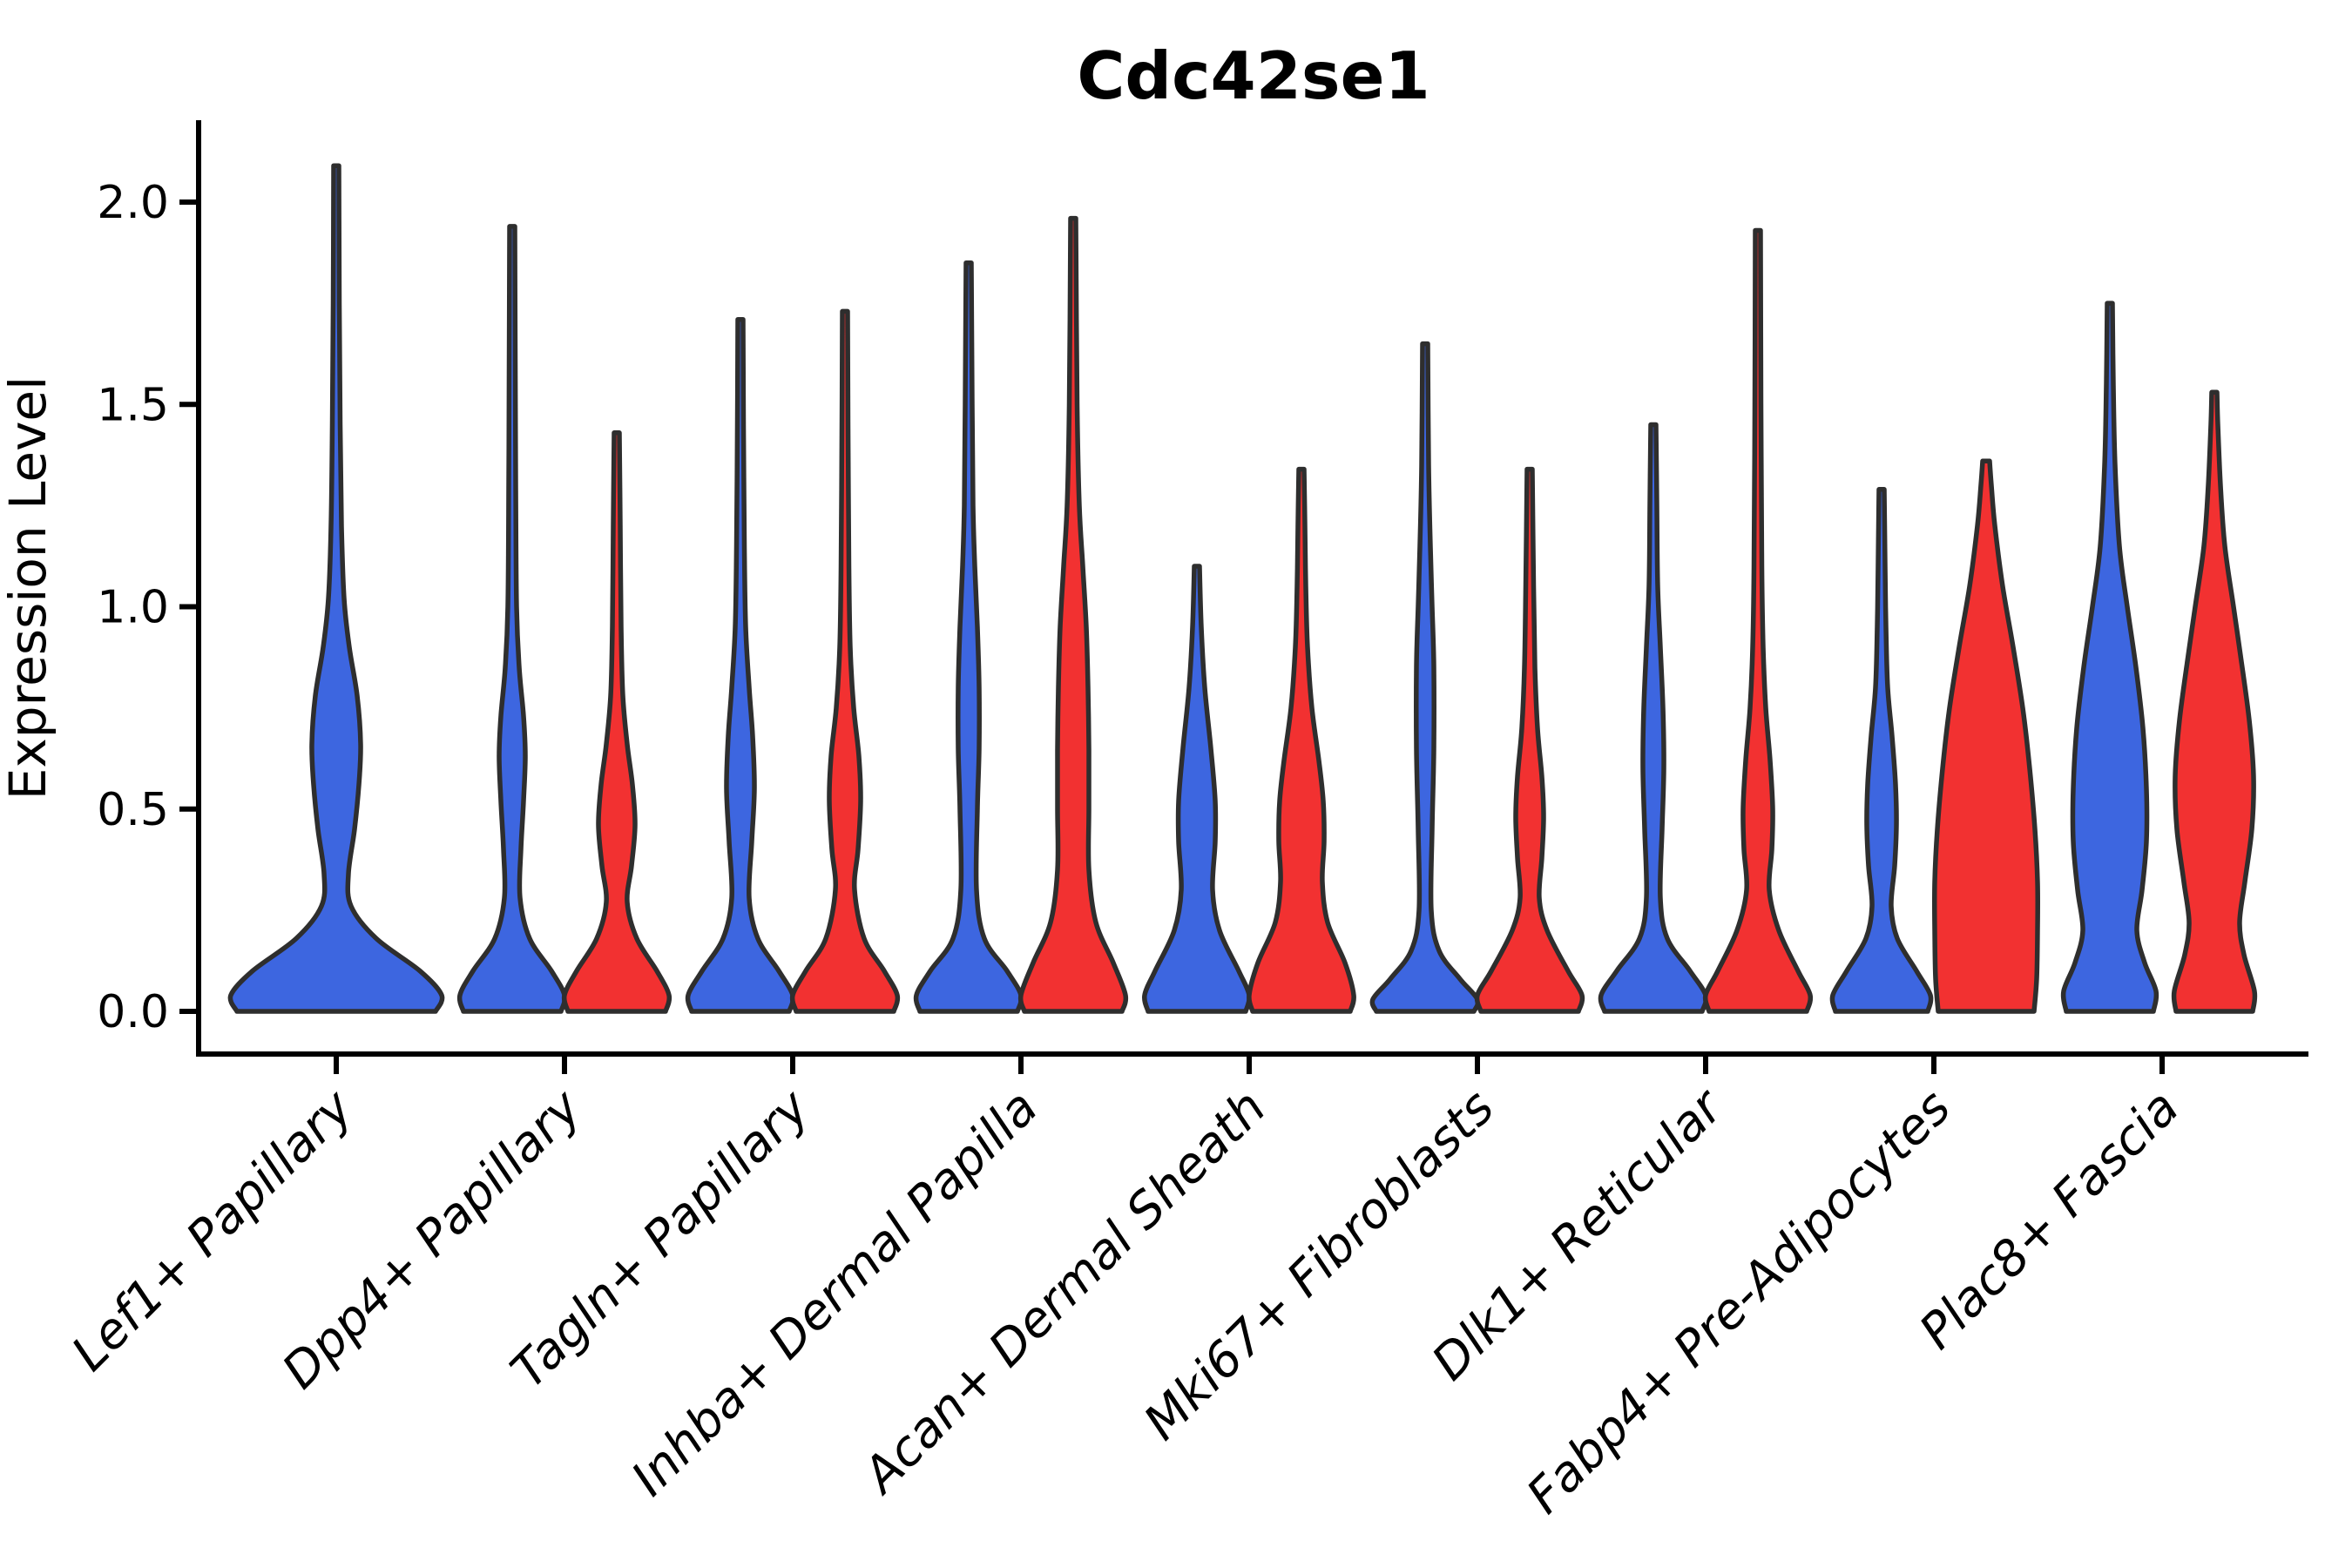  What do you see at coordinates (741, 665) in the screenshot?
I see `violin-tagln-papillary-blue` at bounding box center [741, 665].